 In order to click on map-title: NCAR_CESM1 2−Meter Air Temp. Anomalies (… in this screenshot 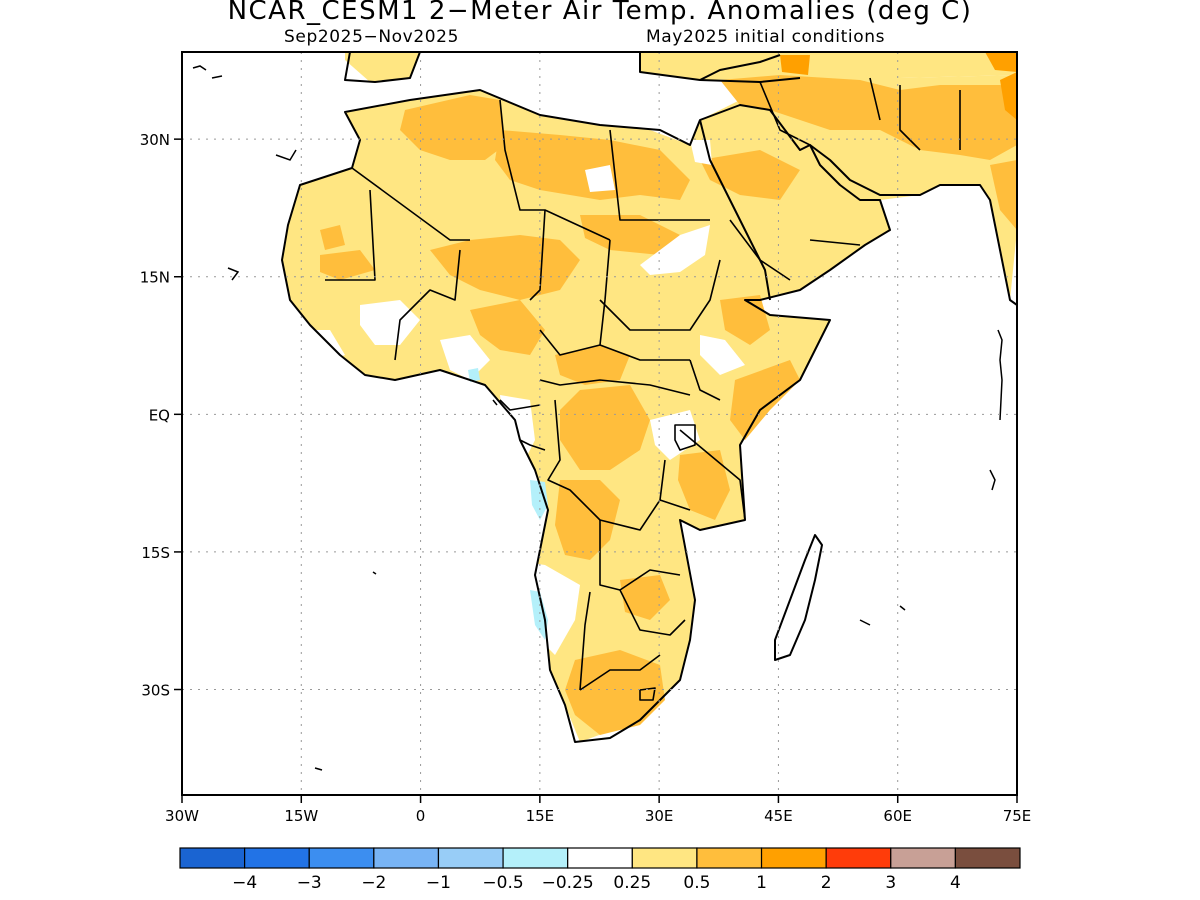, I will do `click(600, 13)`.